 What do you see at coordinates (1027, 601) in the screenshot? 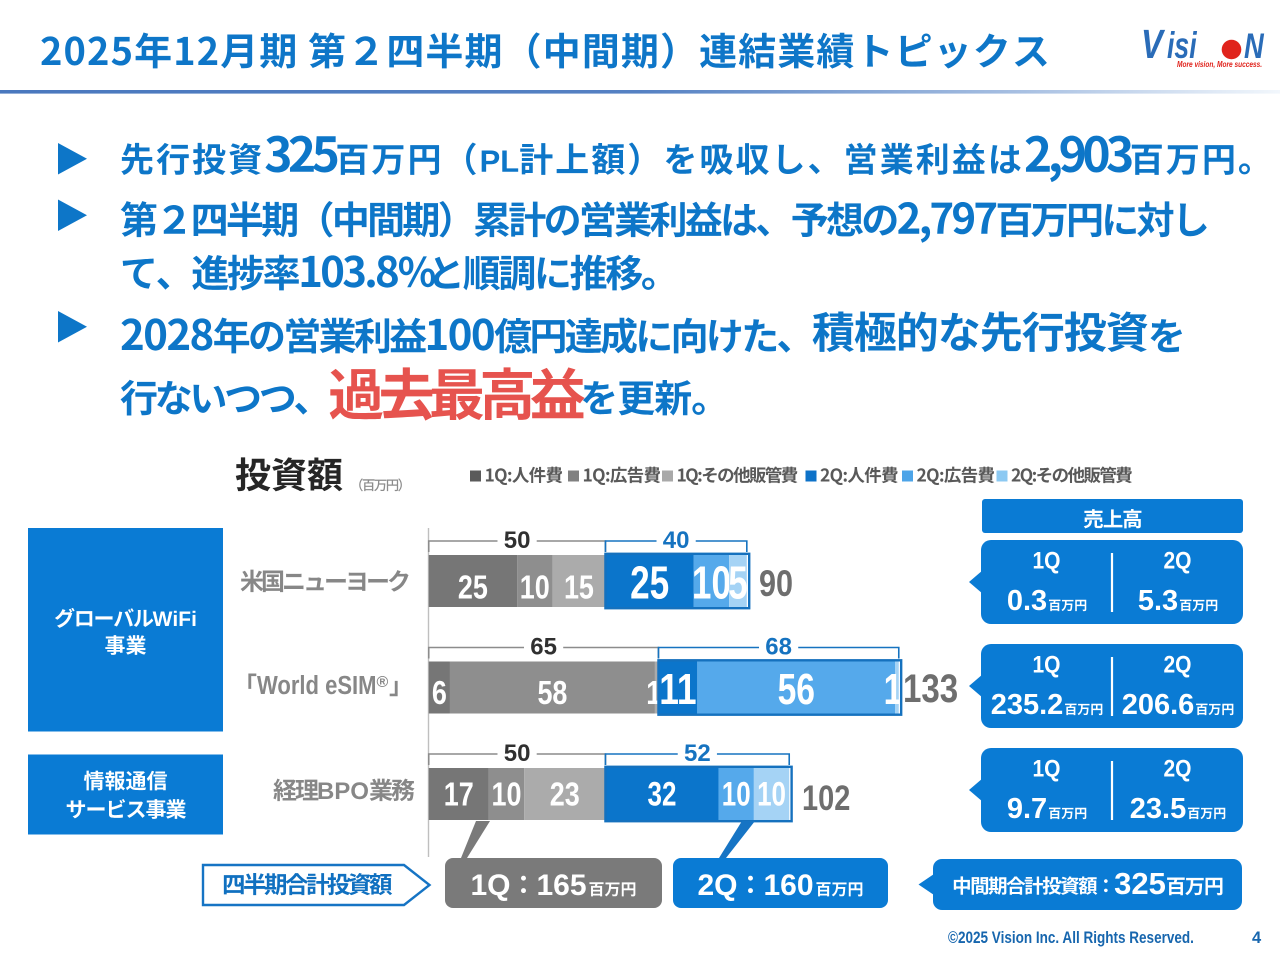
I see `svg-text: 0.3` at bounding box center [1027, 601].